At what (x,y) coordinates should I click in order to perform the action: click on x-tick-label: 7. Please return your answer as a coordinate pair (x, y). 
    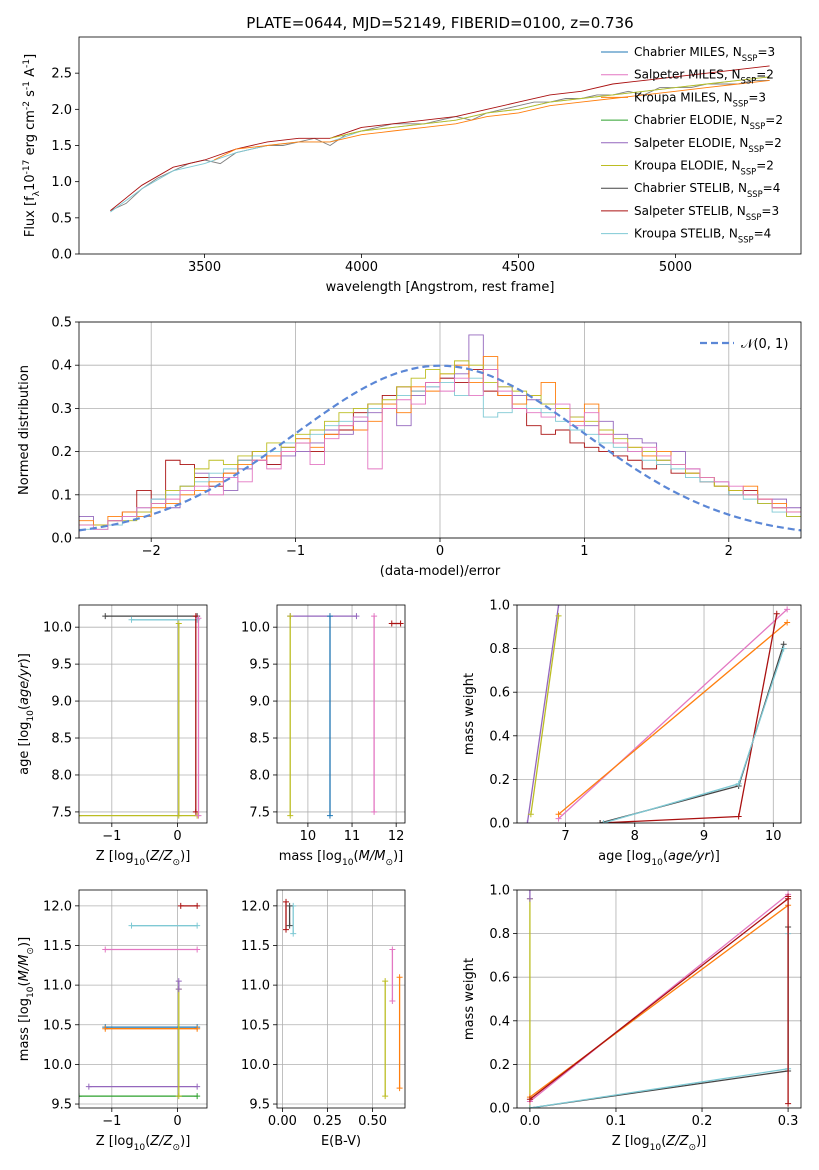
    Looking at the image, I should click on (565, 836).